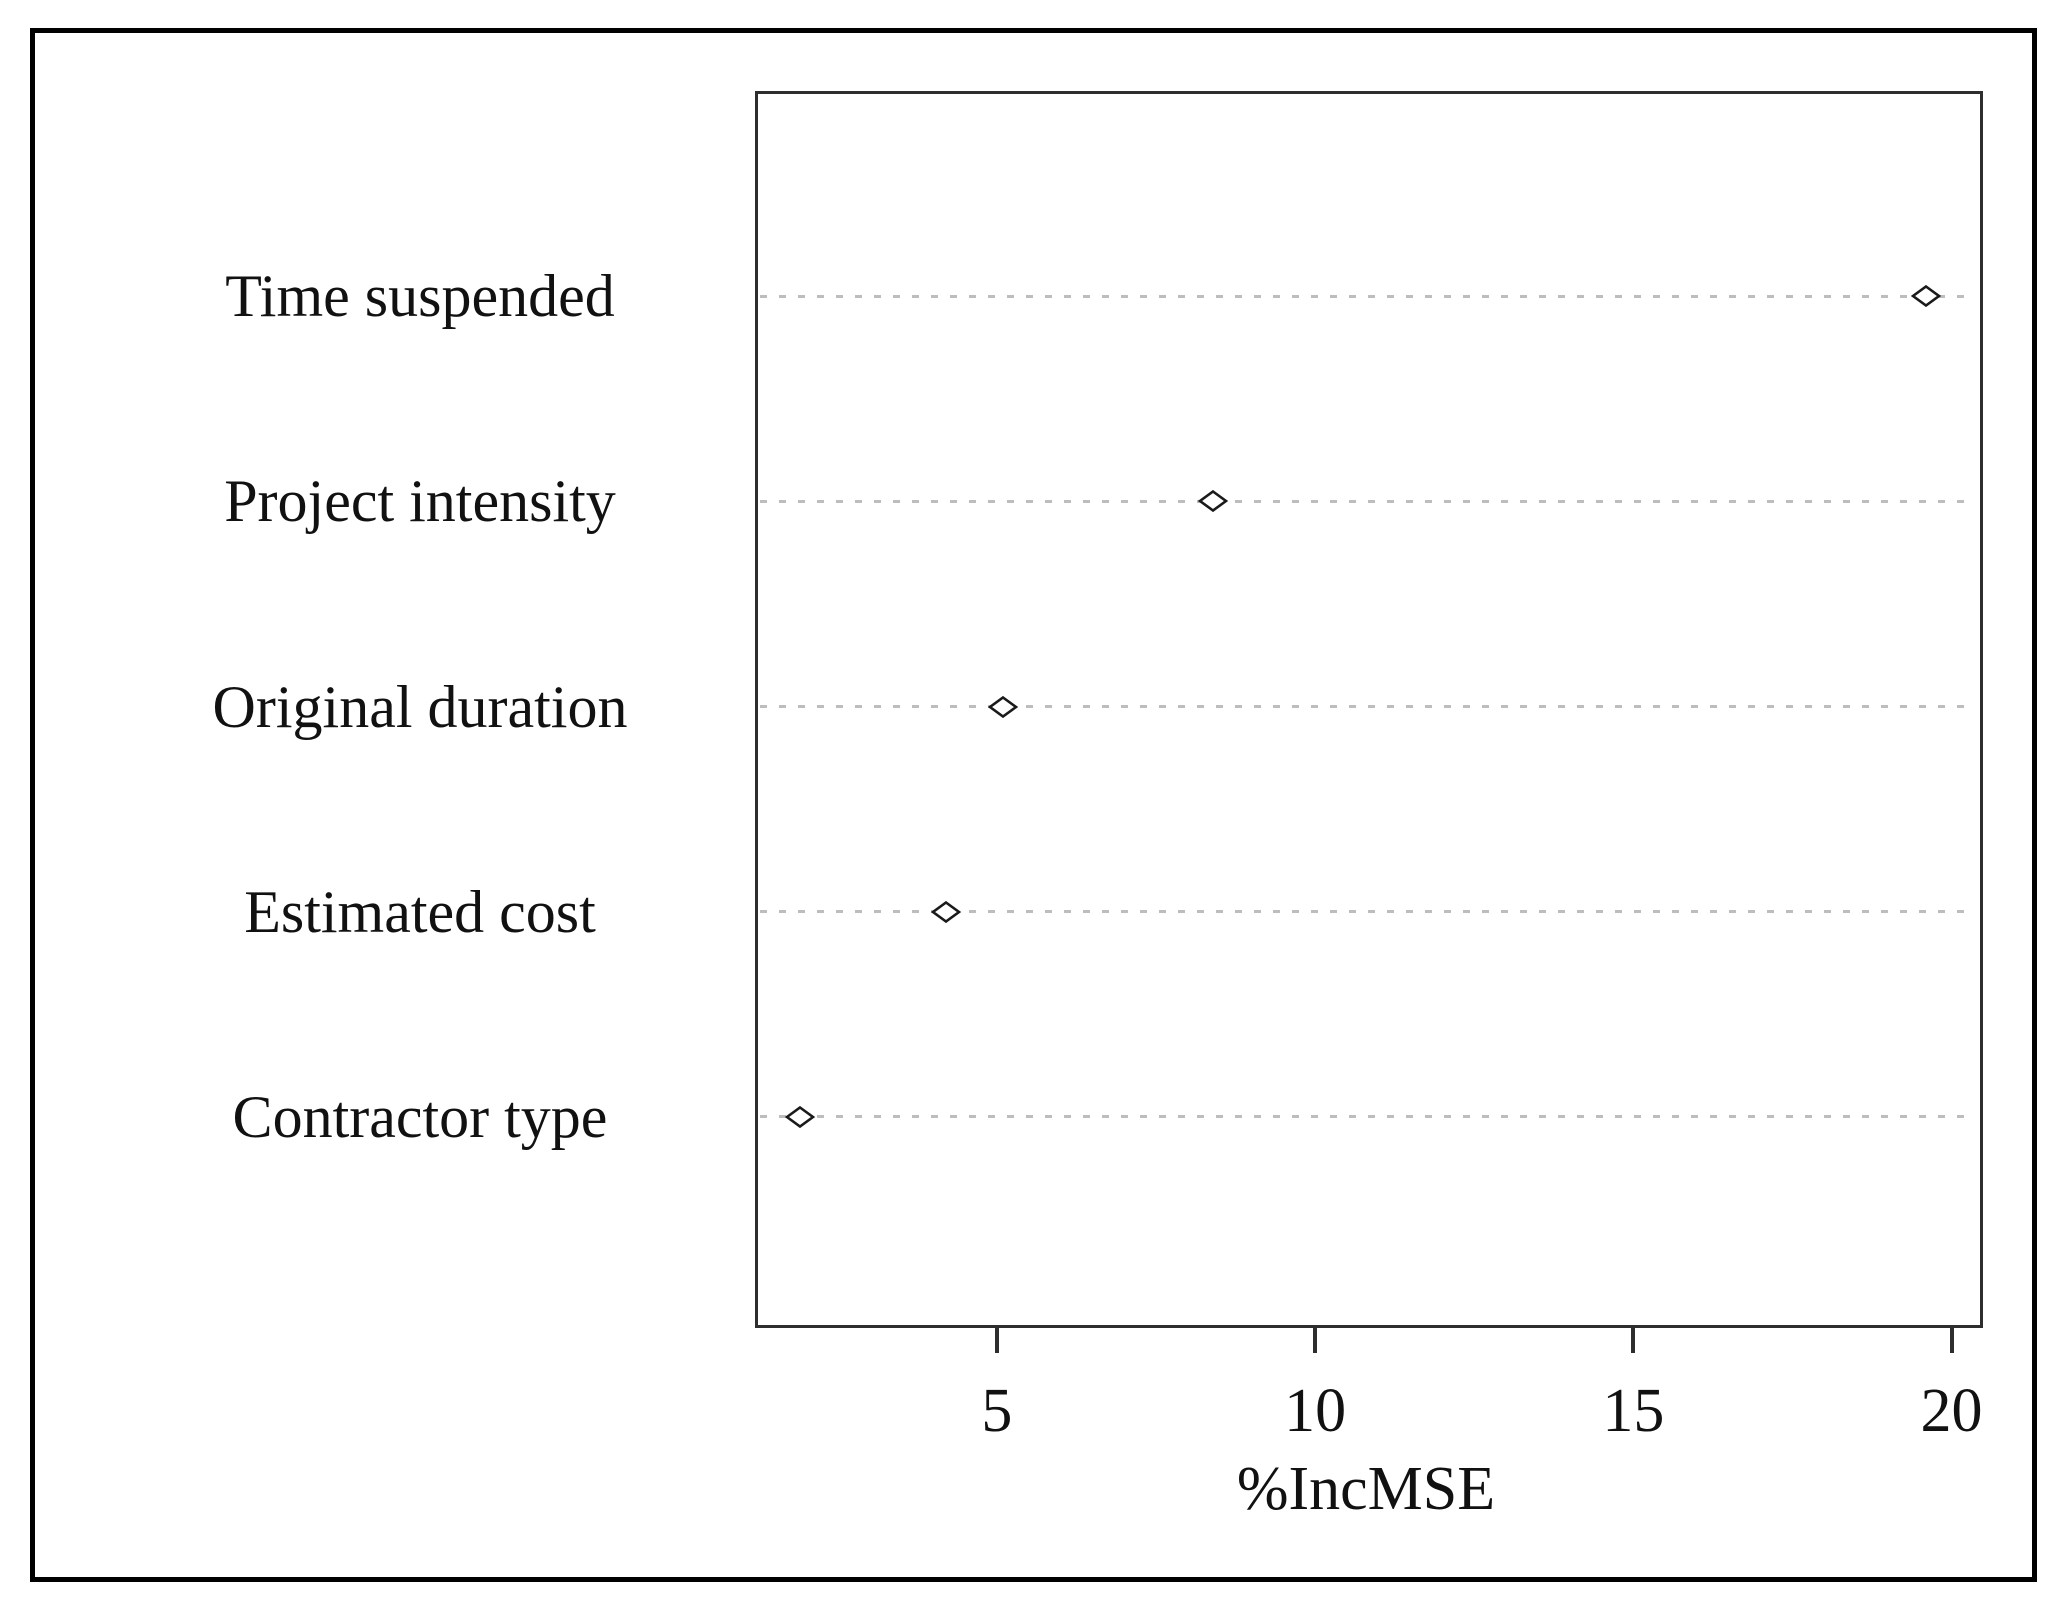 The height and width of the screenshot is (1604, 2062). What do you see at coordinates (1951, 1411) in the screenshot?
I see `x-axis-tick-label: 20` at bounding box center [1951, 1411].